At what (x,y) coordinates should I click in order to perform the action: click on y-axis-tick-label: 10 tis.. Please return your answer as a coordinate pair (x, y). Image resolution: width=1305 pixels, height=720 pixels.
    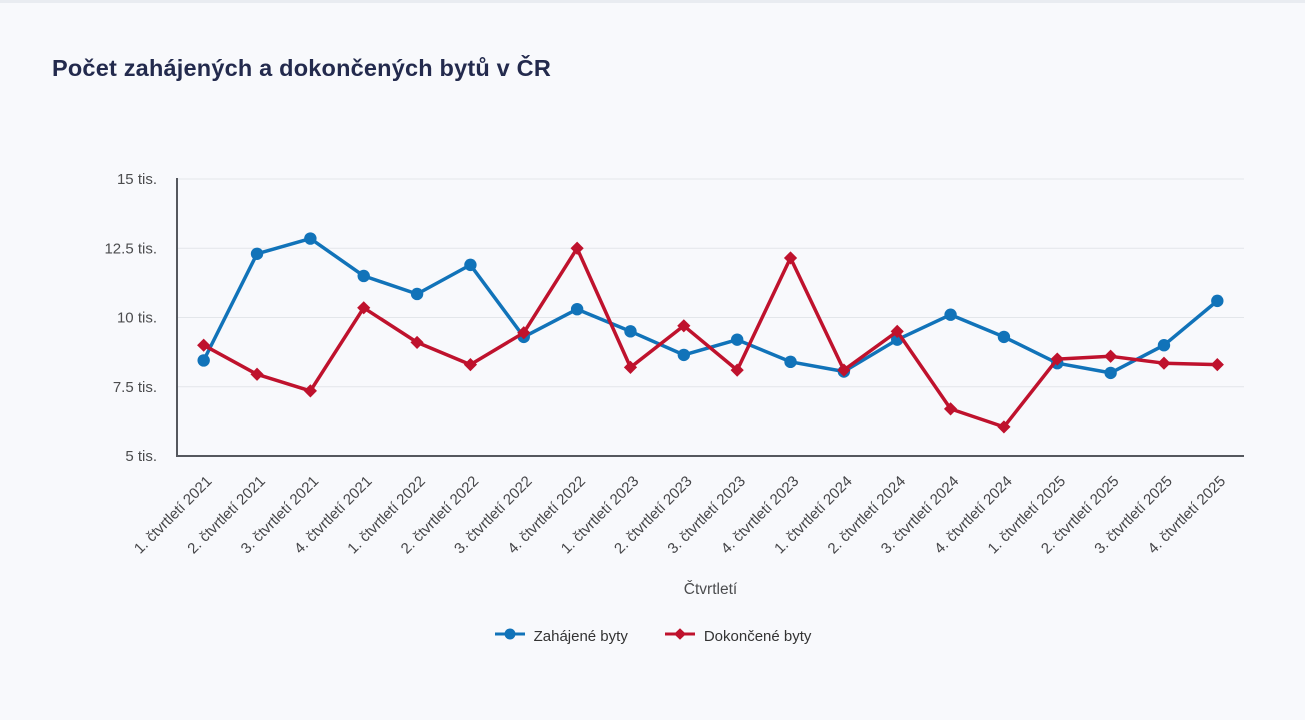
    Looking at the image, I should click on (137, 318).